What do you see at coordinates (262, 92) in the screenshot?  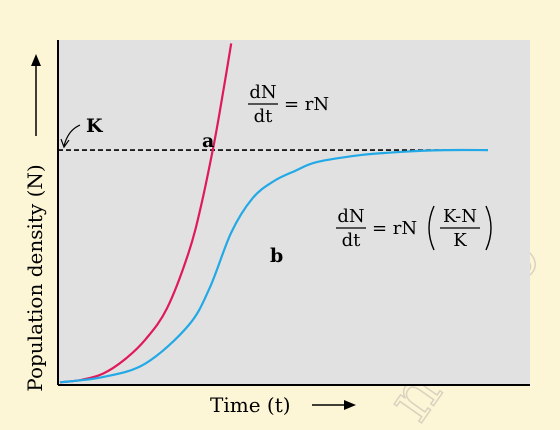 I see `equation-a-numerator: dN` at bounding box center [262, 92].